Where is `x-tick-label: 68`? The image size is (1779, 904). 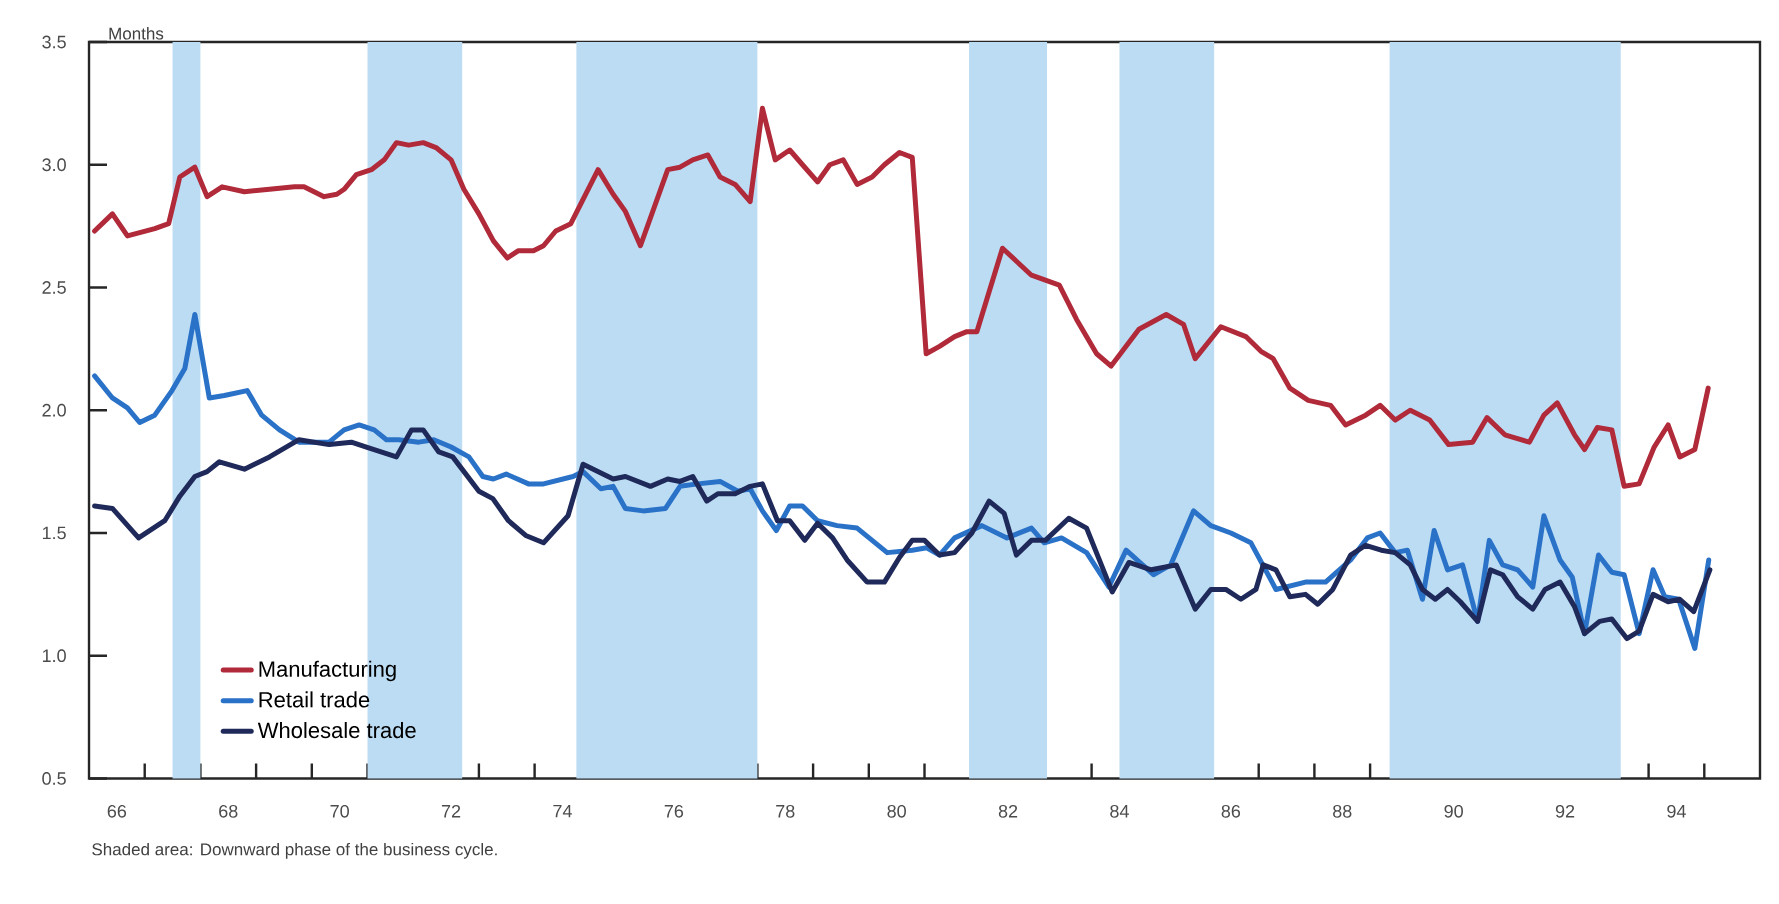
x-tick-label: 68 is located at coordinates (228, 811).